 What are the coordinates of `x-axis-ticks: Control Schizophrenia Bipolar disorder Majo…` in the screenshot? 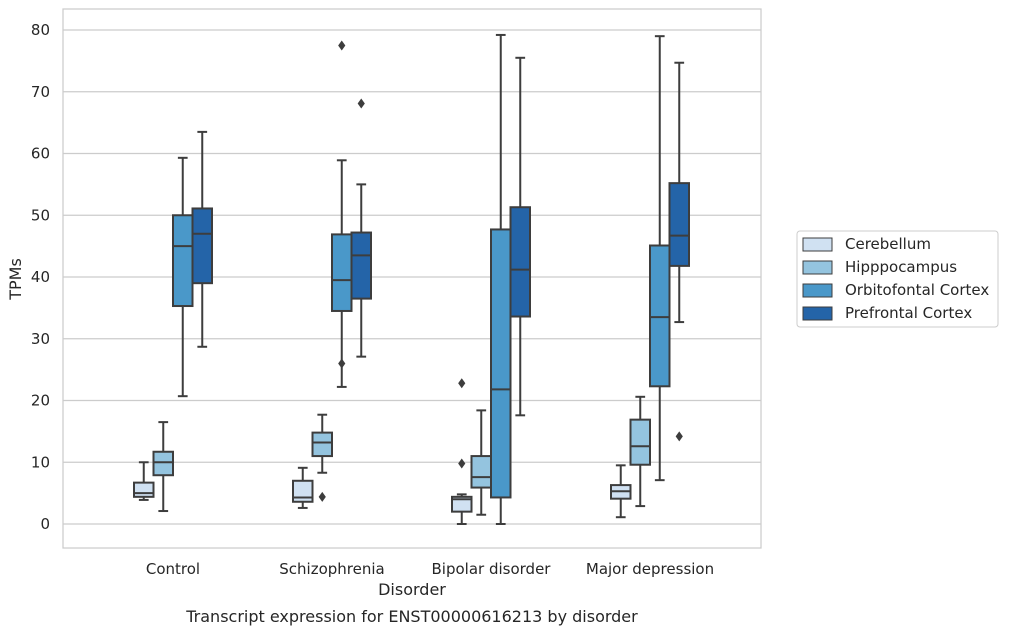 It's located at (430, 569).